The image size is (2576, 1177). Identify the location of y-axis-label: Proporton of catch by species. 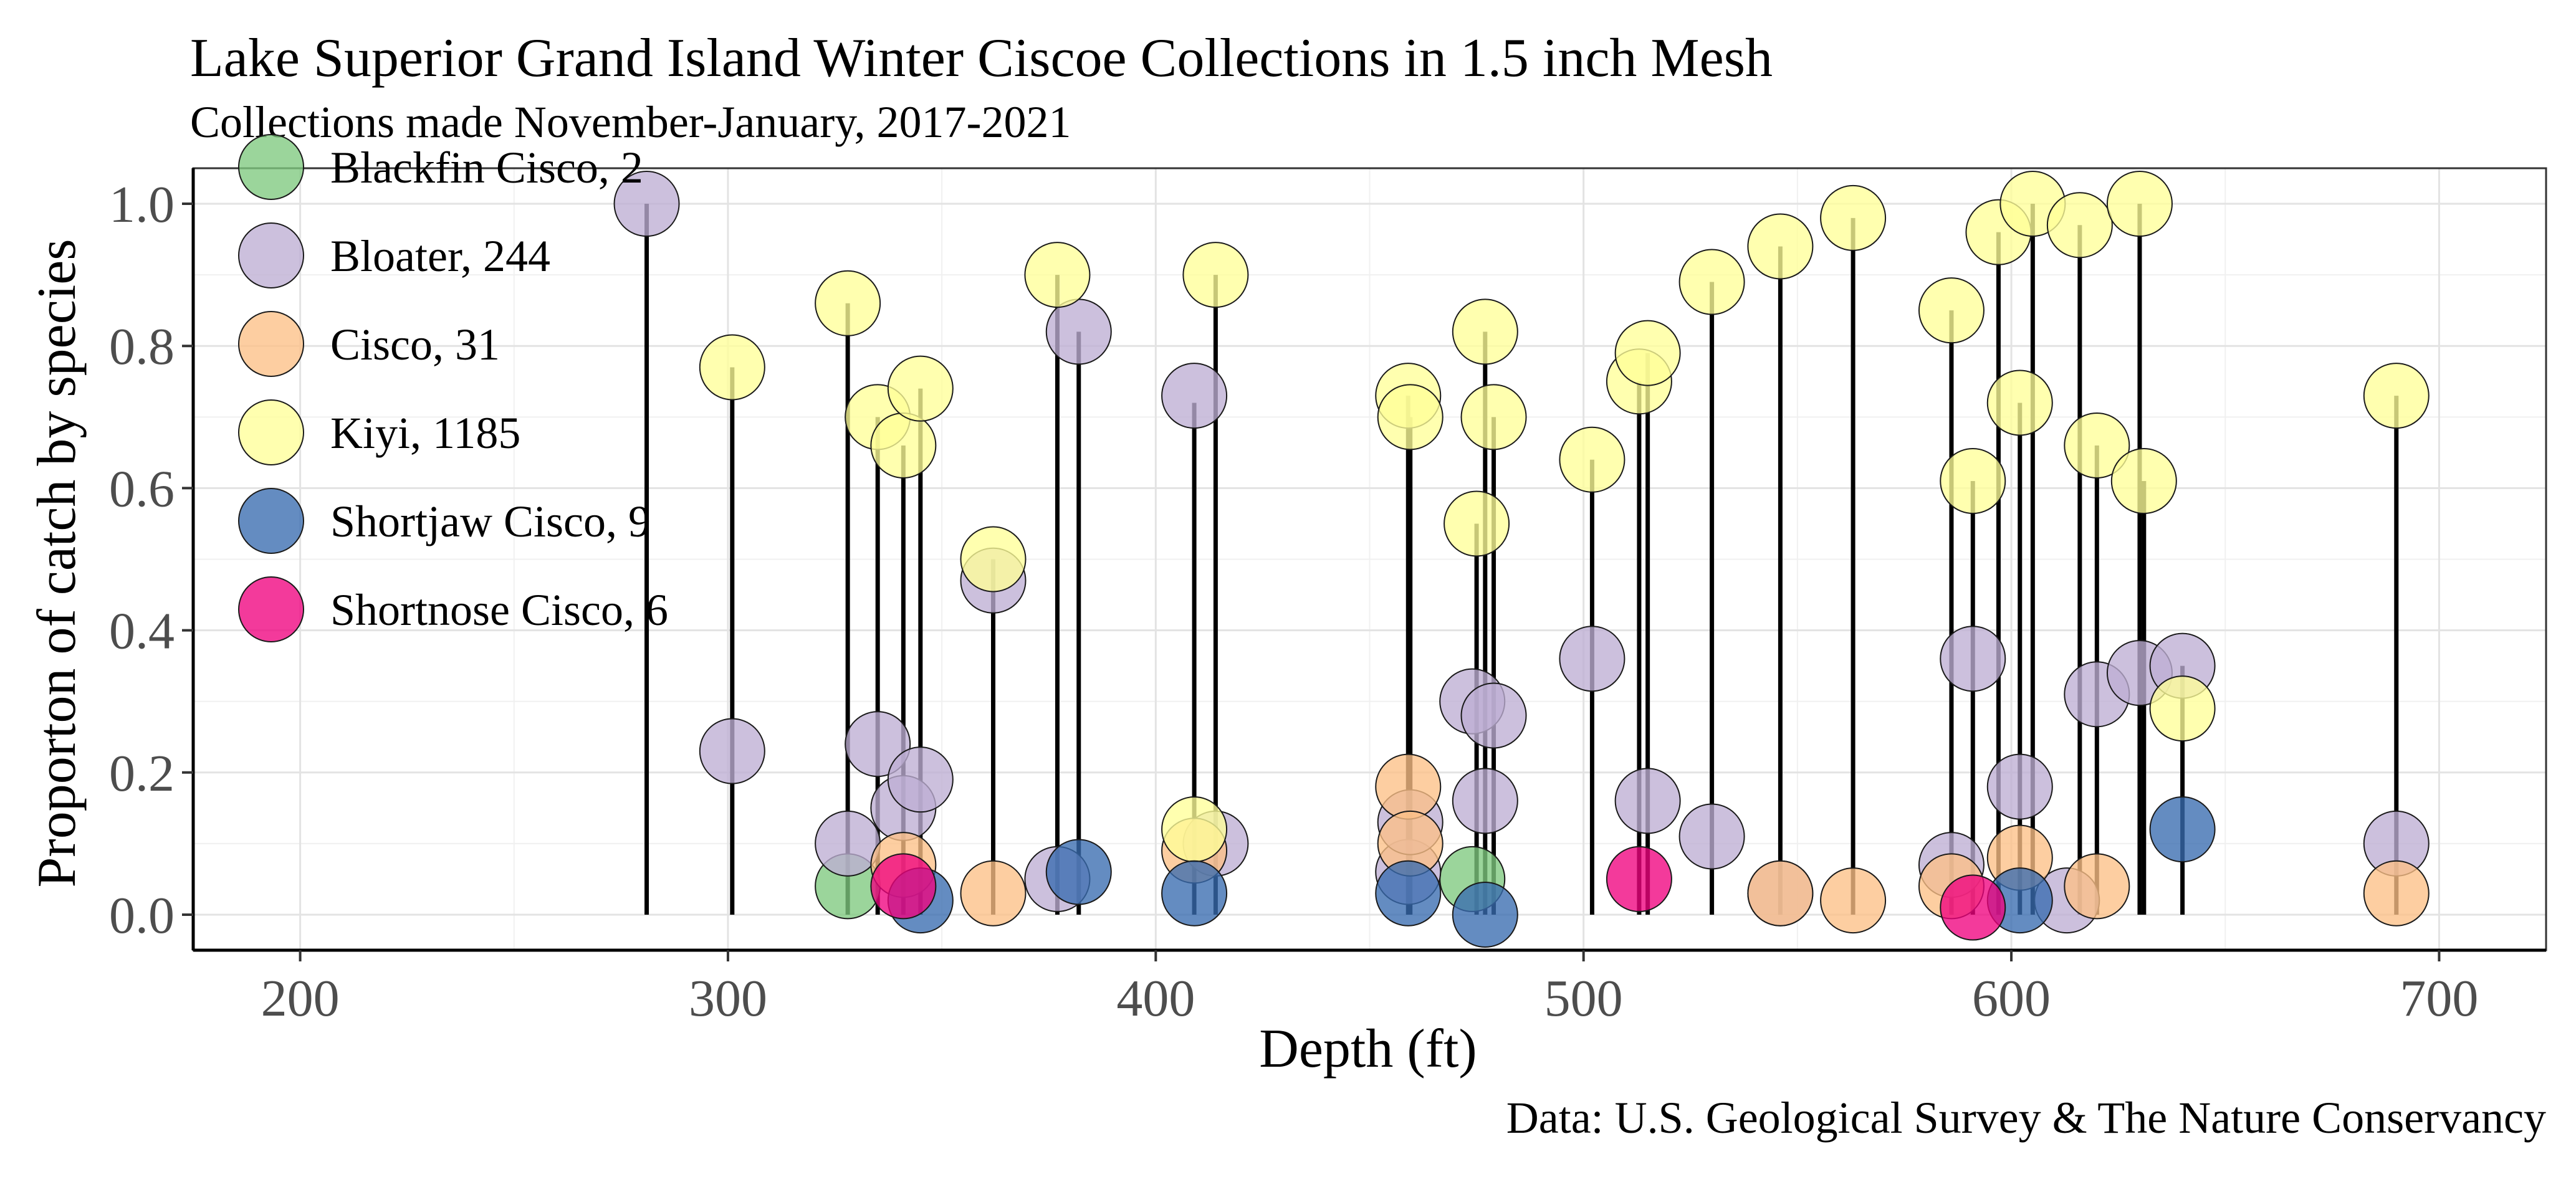
(57, 563).